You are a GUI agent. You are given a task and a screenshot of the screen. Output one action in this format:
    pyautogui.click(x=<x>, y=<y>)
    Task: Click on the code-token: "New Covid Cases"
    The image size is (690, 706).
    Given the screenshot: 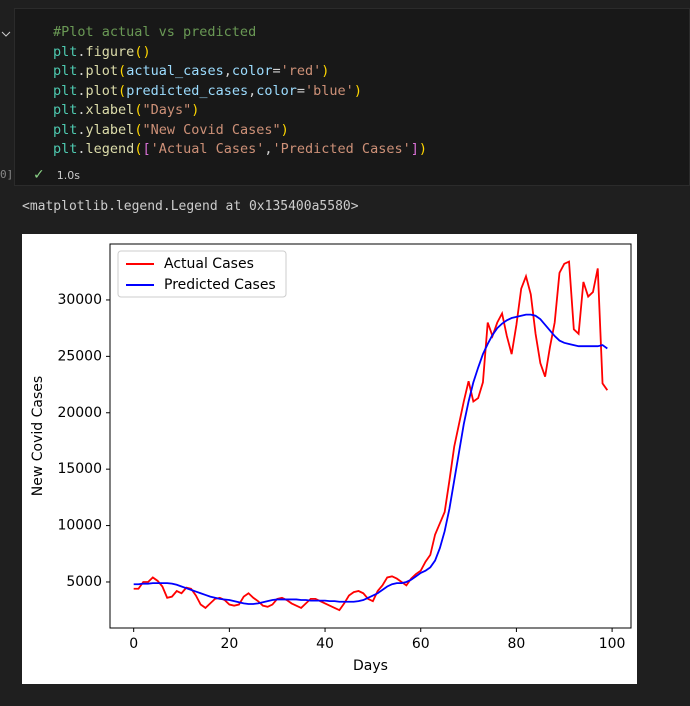 What is the action you would take?
    pyautogui.click(x=211, y=129)
    